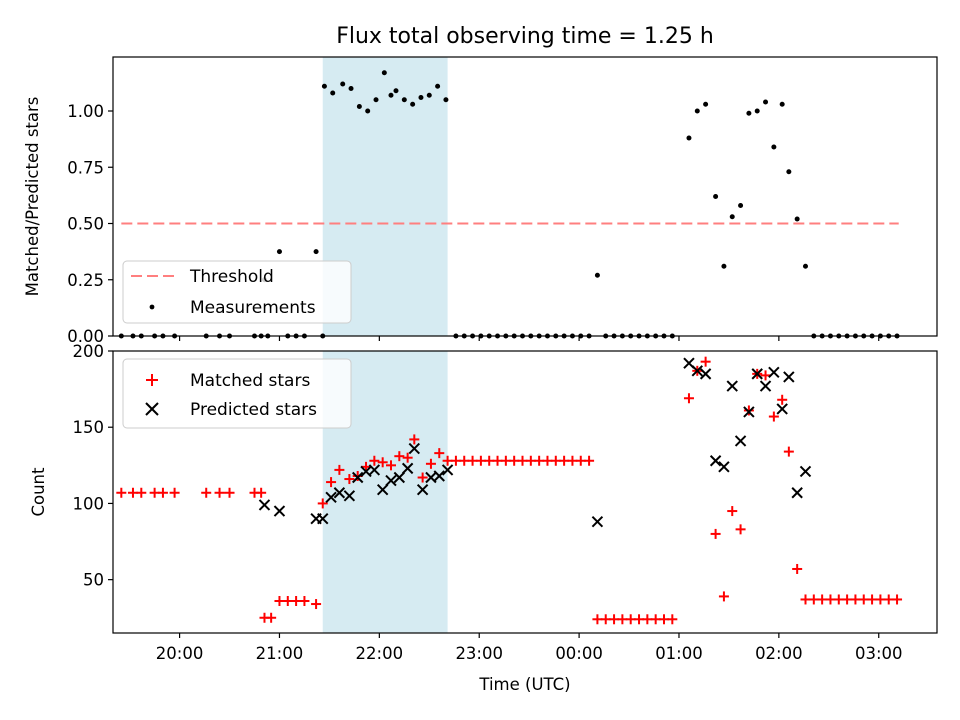 Image resolution: width=960 pixels, height=720 pixels. Describe the element at coordinates (879, 653) in the screenshot. I see `x-tick-label: 03:00` at that location.